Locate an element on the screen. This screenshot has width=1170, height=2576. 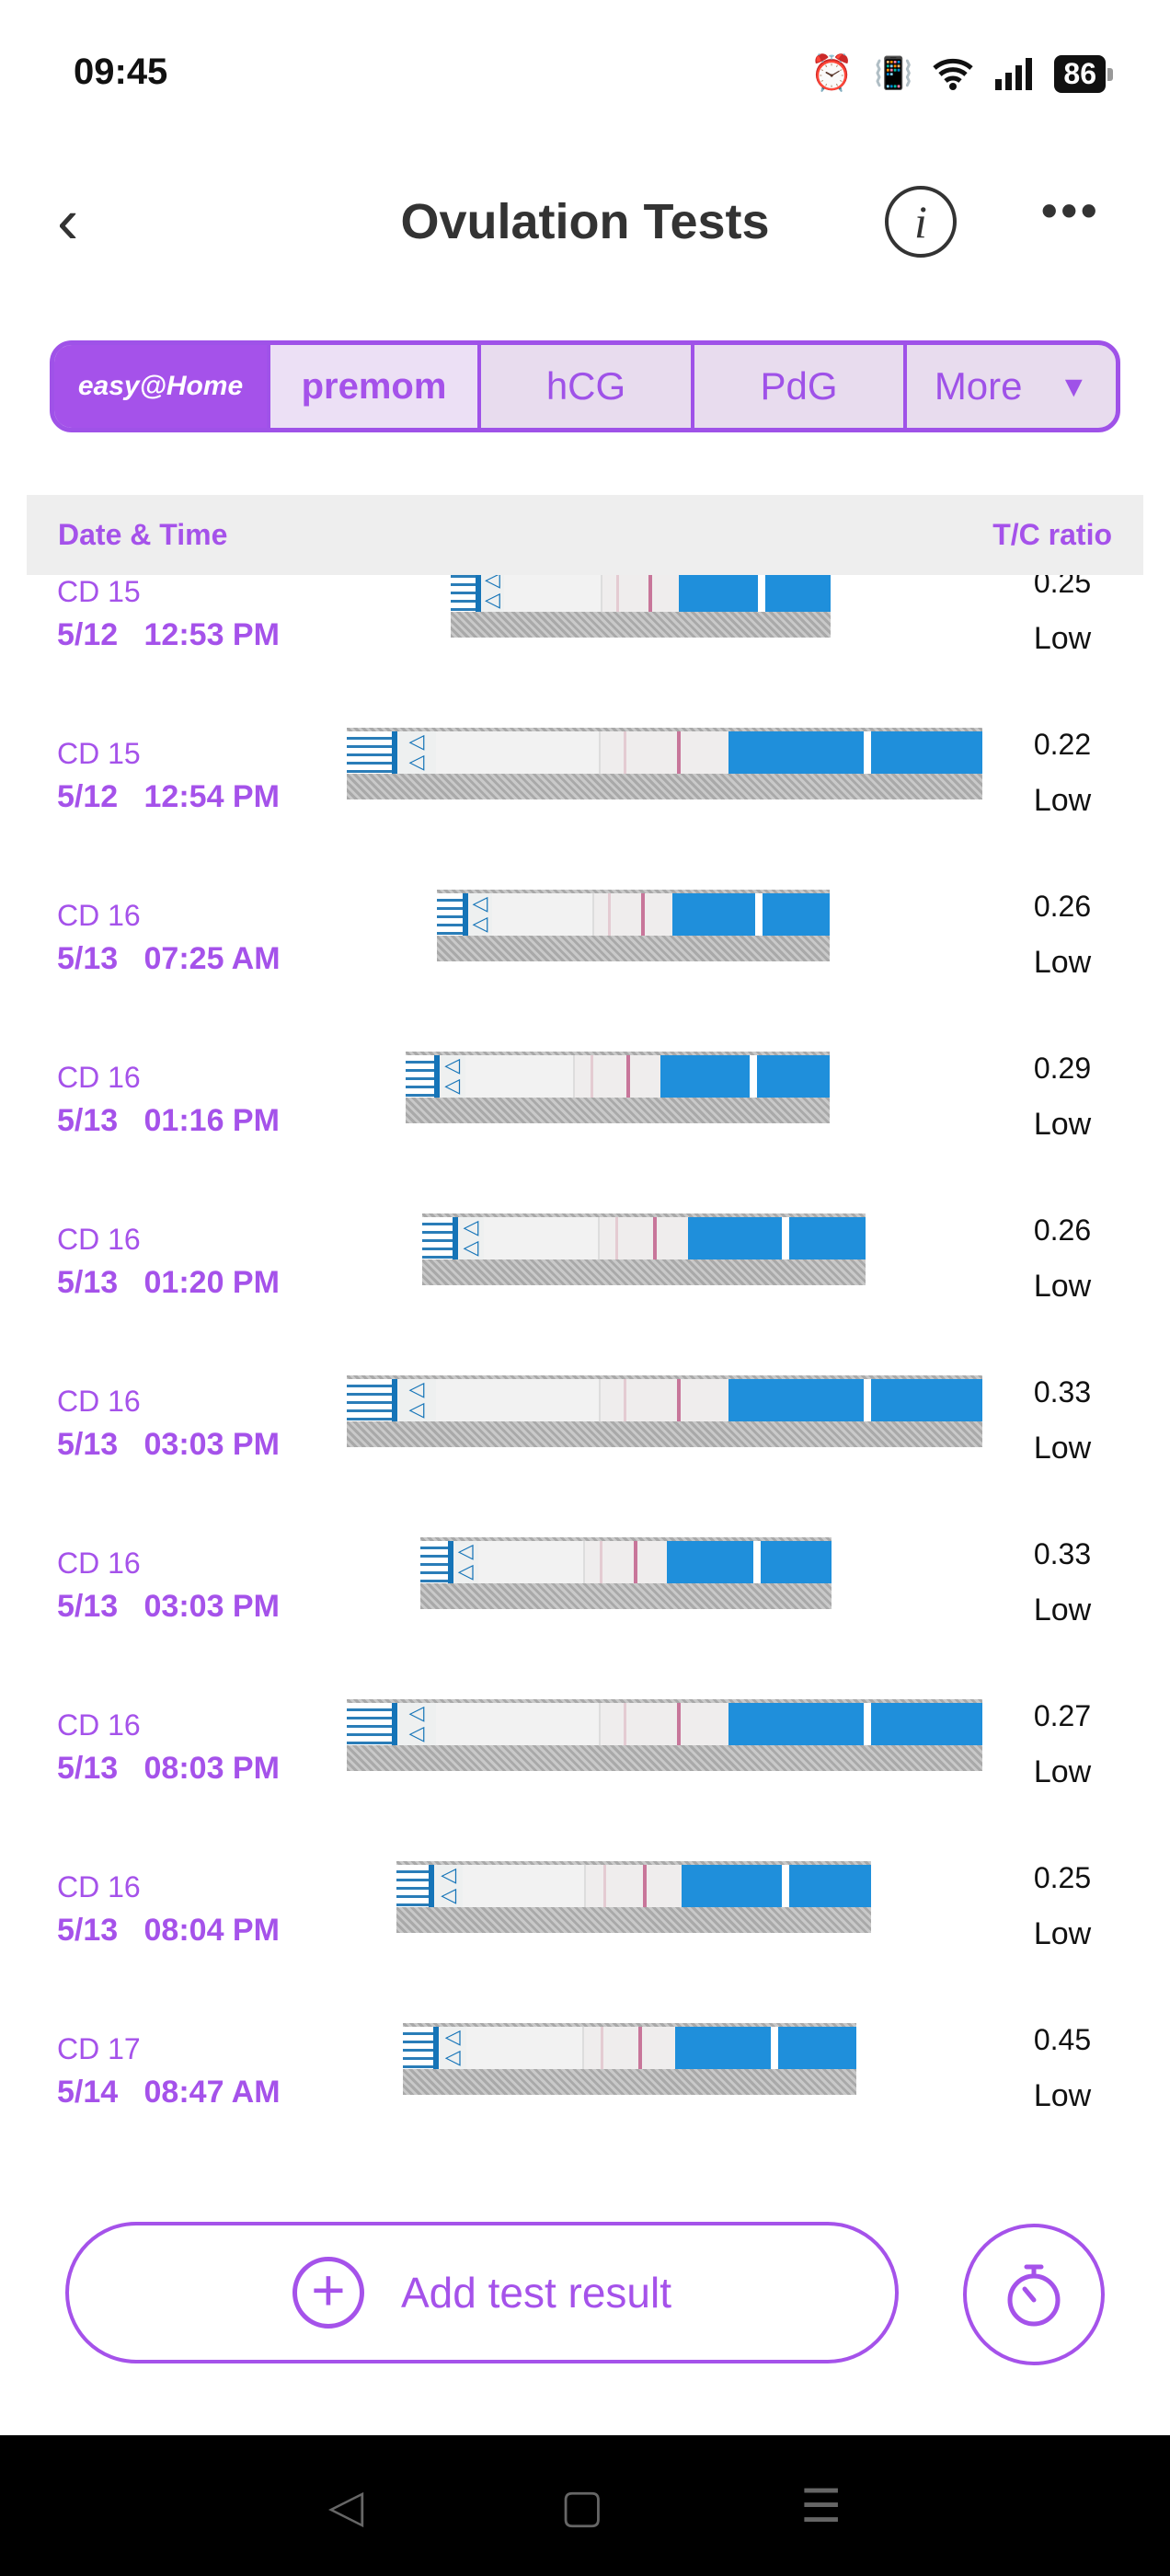
table-row: CD 15 5/12 12:53 PM ◁ ◁ 0.25 Low is located at coordinates (585, 651).